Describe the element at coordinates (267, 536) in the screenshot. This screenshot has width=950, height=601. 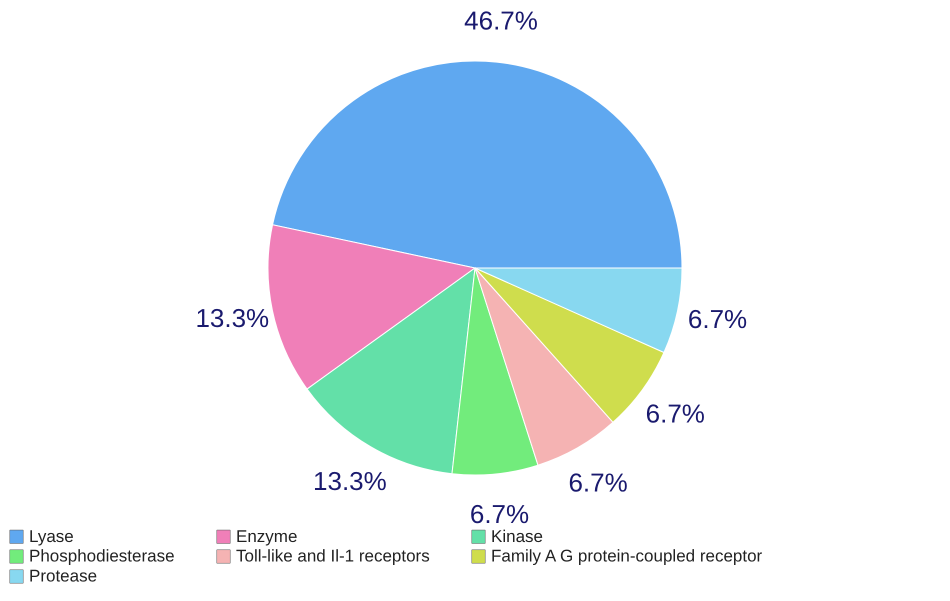
I see `legend-label: Enzyme` at that location.